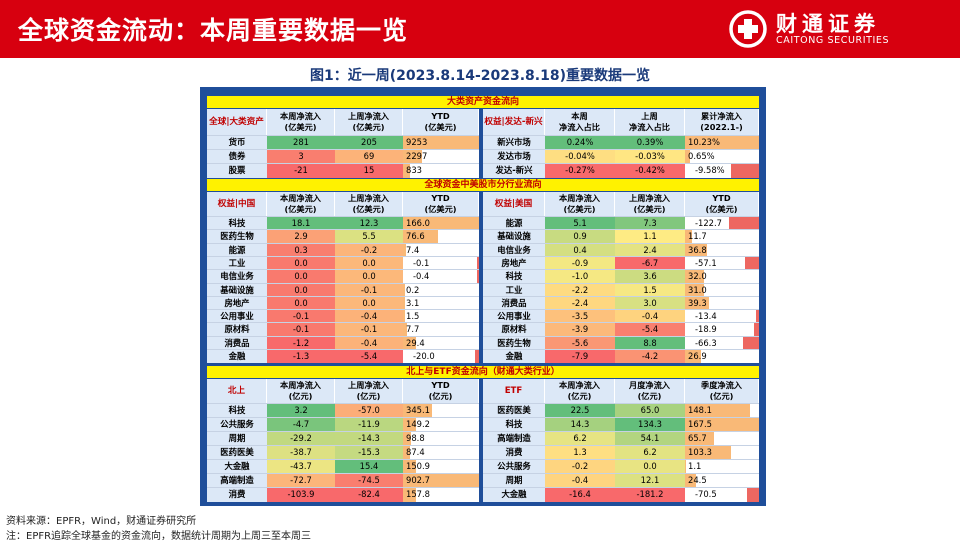 This screenshot has width=960, height=542. What do you see at coordinates (237, 481) in the screenshot?
I see `row-label: 高端制造` at bounding box center [237, 481].